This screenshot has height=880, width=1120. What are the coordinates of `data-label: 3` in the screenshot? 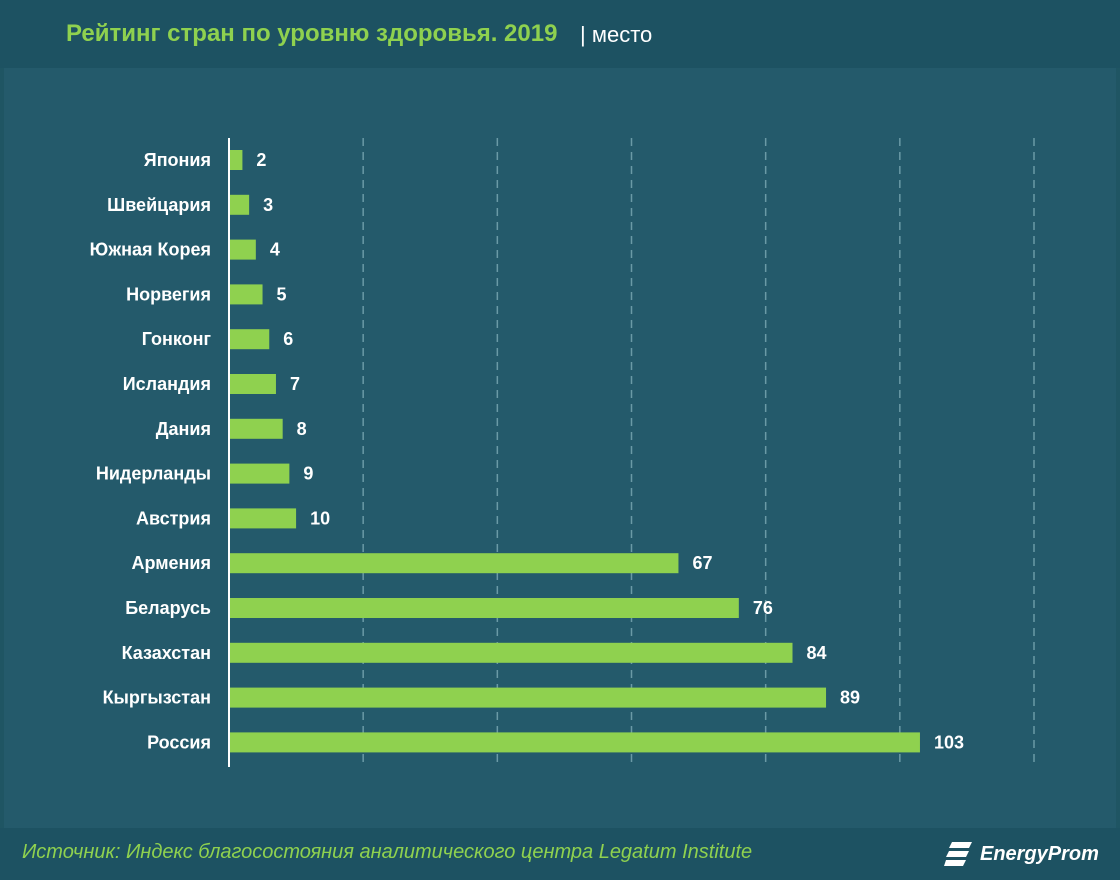 It's located at (268, 205).